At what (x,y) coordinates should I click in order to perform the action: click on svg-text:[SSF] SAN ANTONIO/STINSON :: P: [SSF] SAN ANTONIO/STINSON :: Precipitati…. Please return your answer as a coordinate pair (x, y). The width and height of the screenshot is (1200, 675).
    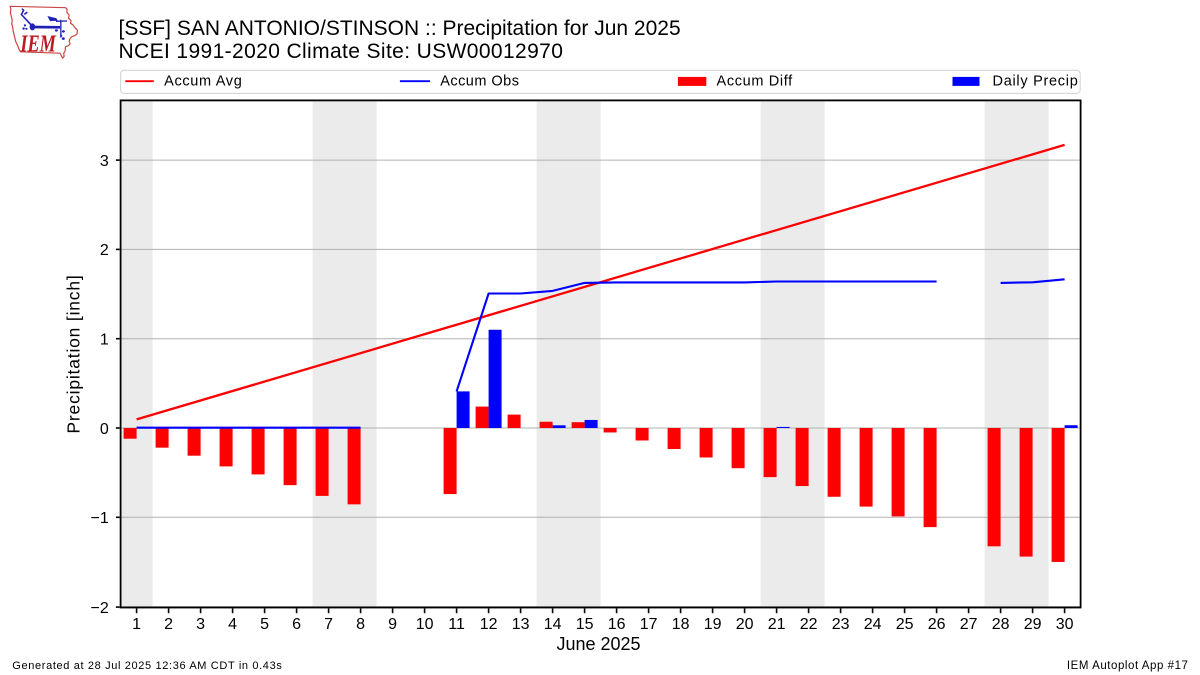
    Looking at the image, I should click on (400, 28).